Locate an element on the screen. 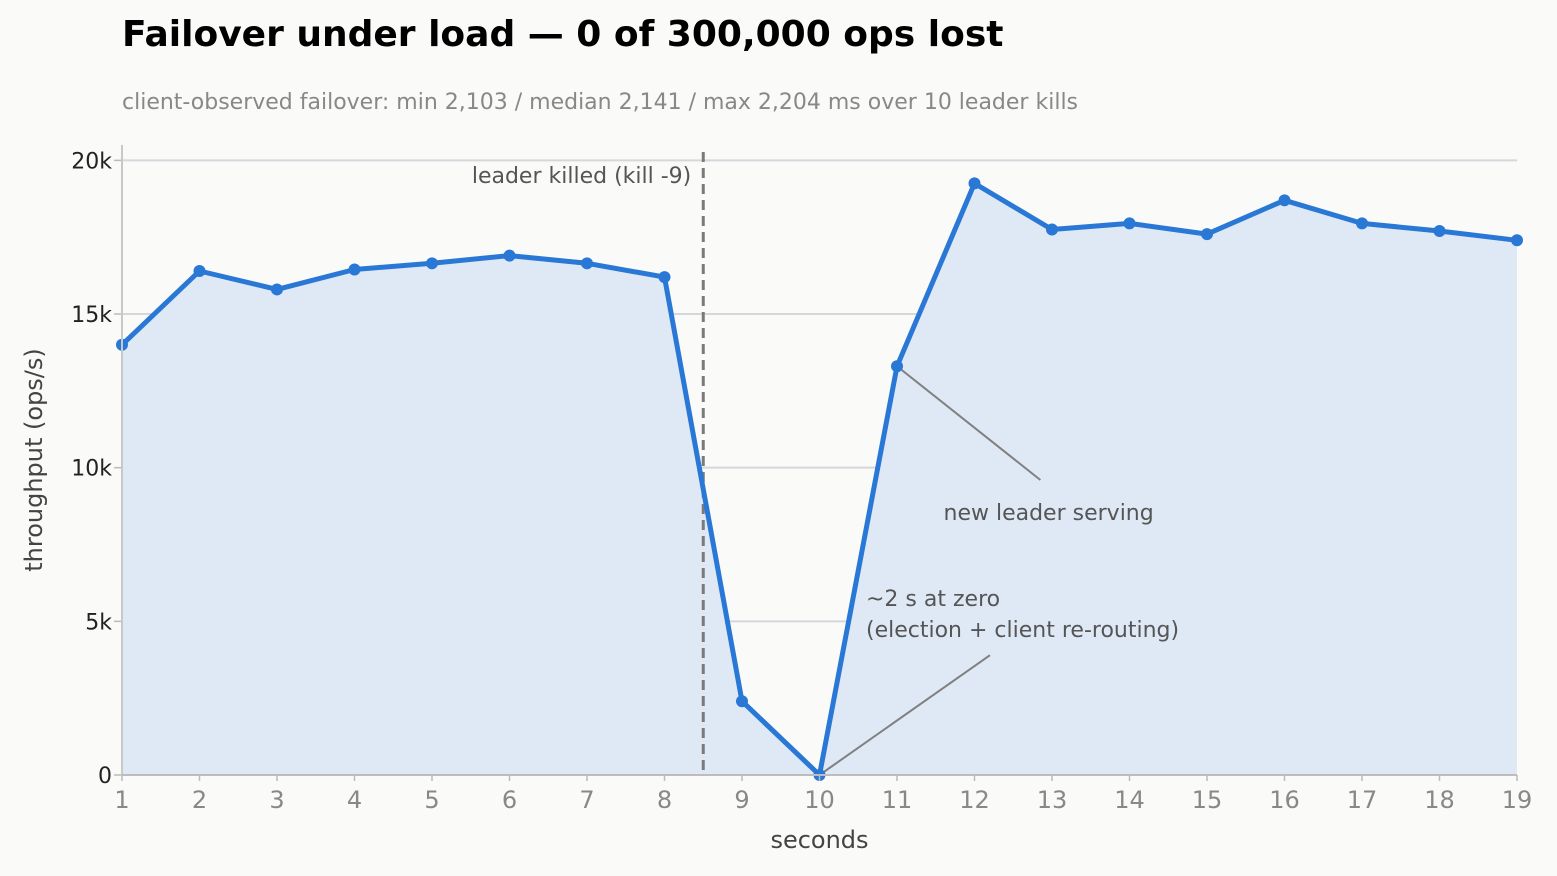 Image resolution: width=1557 pixels, height=876 pixels. x-tick-label-8: 8 is located at coordinates (664, 800).